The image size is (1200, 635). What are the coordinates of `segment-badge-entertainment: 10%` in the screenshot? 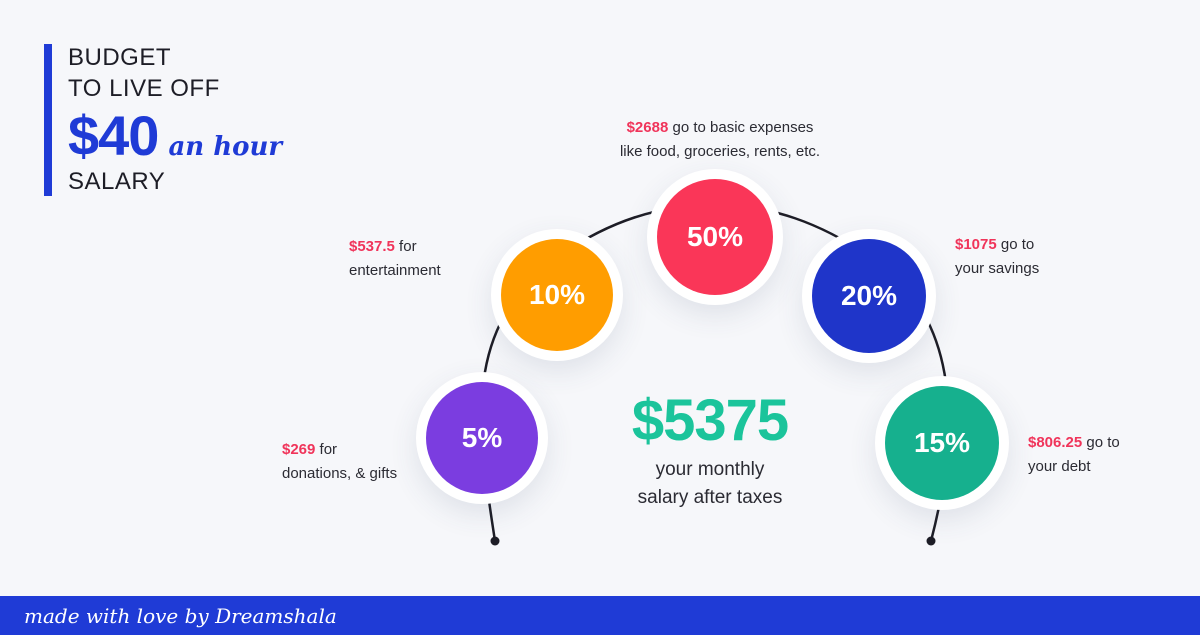 It's located at (557, 295).